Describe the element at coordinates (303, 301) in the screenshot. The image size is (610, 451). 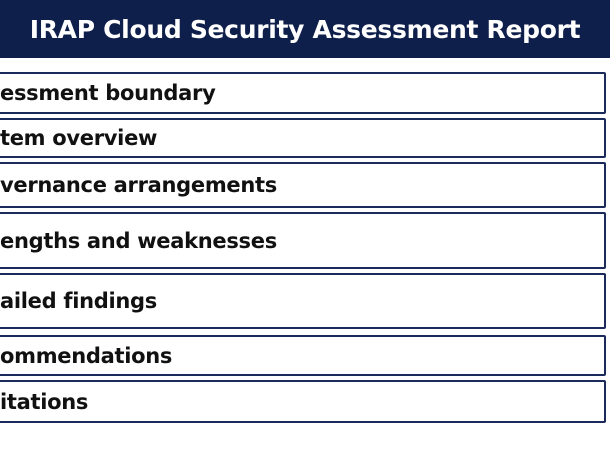
I see `list-row: ailed findings` at that location.